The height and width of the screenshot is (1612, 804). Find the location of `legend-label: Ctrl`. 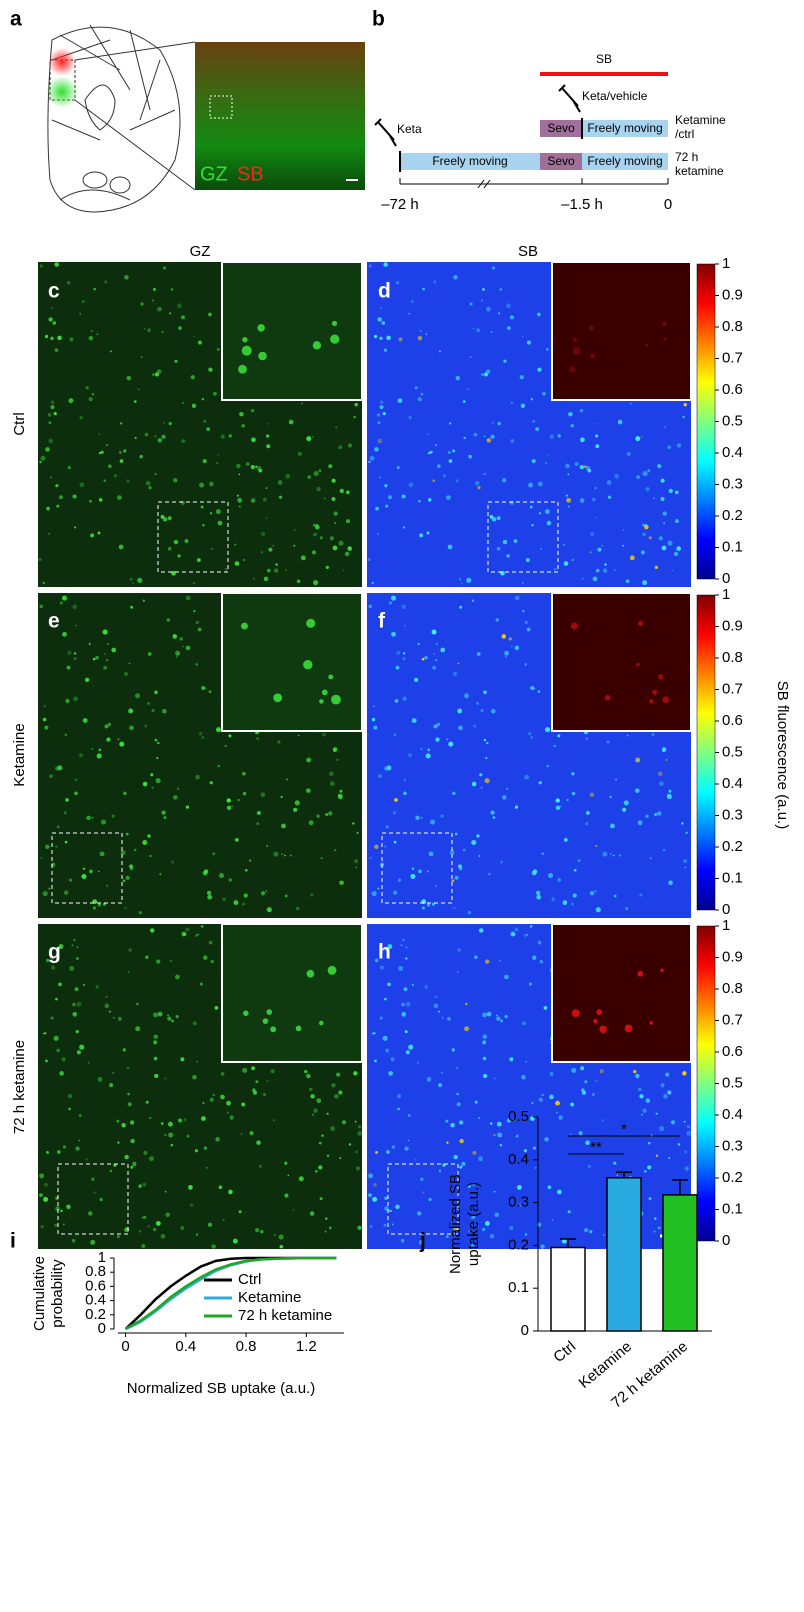

legend-label: Ctrl is located at coordinates (249, 1279).